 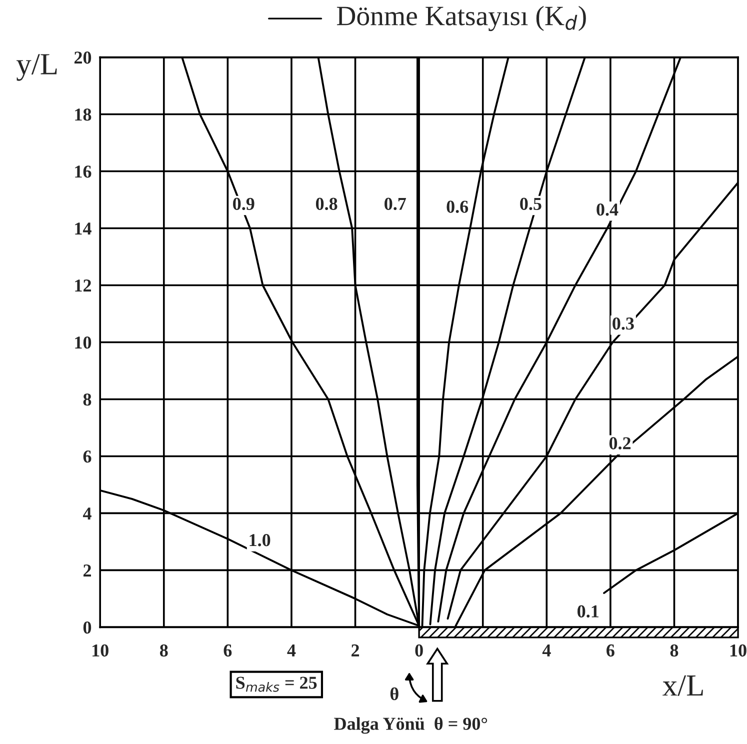 What do you see at coordinates (531, 204) in the screenshot?
I see `annotation: 0.5` at bounding box center [531, 204].